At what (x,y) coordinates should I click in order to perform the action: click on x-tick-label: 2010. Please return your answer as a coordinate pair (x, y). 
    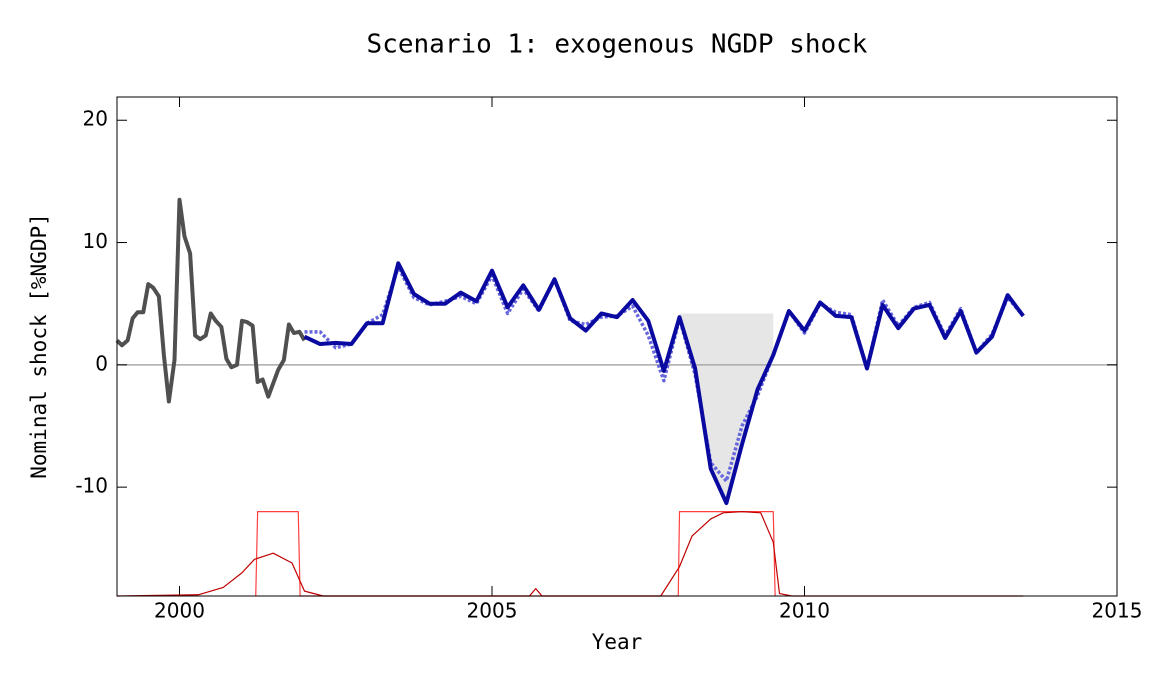
    Looking at the image, I should click on (804, 611).